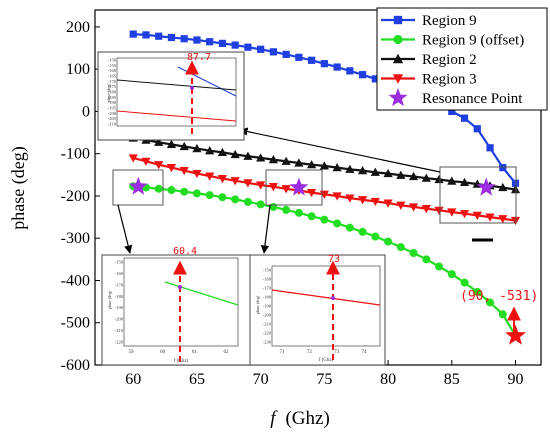 This screenshot has height=438, width=550. I want to click on x-axis-label: f (Ghz), so click(300, 418).